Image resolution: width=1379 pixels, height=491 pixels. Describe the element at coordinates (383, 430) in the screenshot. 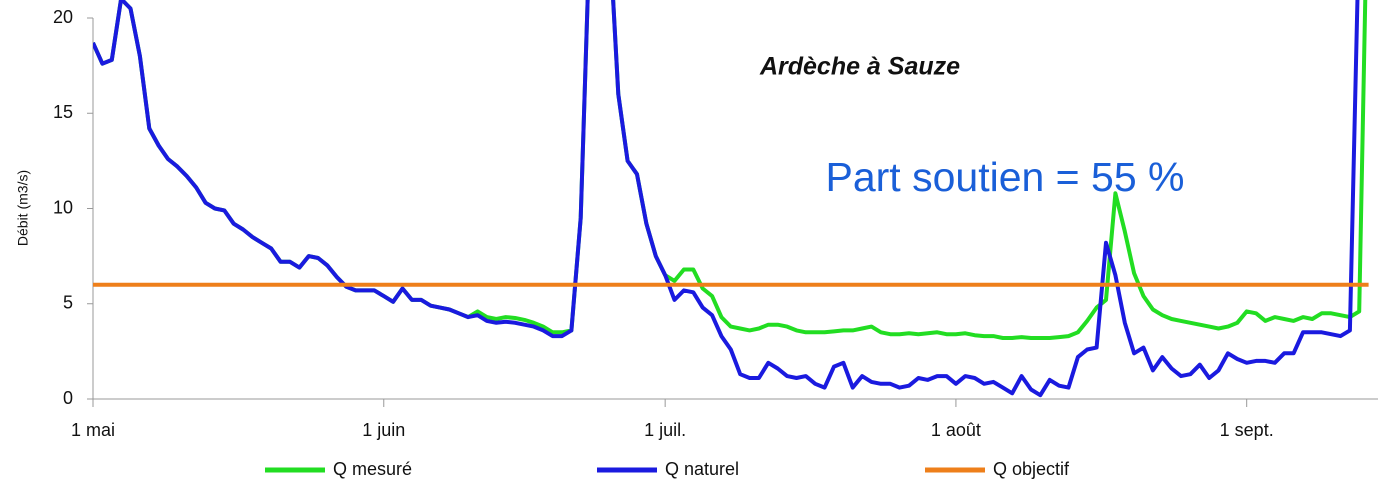

I see `x-tick-label: 1 juin` at that location.